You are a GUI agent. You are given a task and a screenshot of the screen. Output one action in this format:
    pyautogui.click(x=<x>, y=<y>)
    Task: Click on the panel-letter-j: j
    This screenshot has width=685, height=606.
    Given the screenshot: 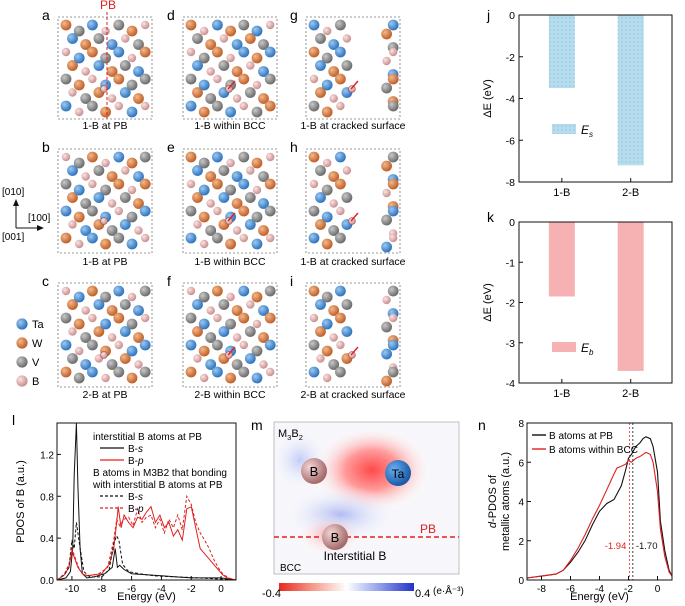 What is the action you would take?
    pyautogui.click(x=488, y=15)
    